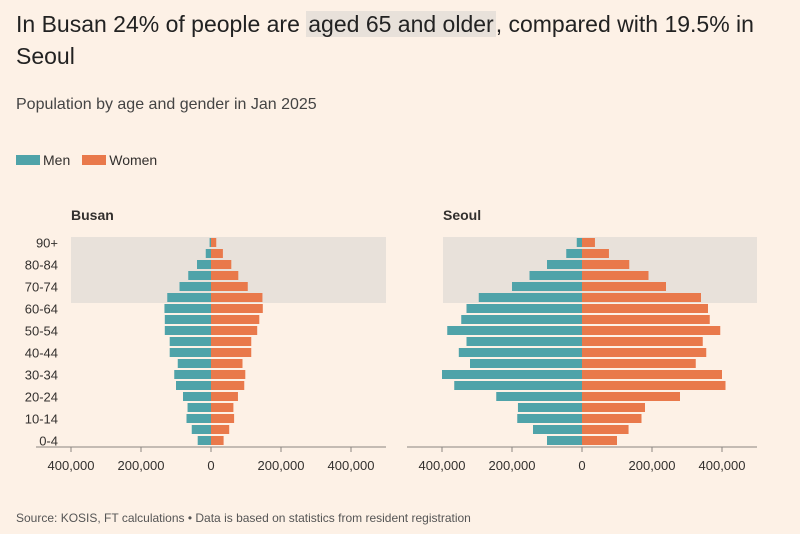 The width and height of the screenshot is (800, 534). Describe the element at coordinates (48, 441) in the screenshot. I see `busan-age-label: 0-4` at that location.